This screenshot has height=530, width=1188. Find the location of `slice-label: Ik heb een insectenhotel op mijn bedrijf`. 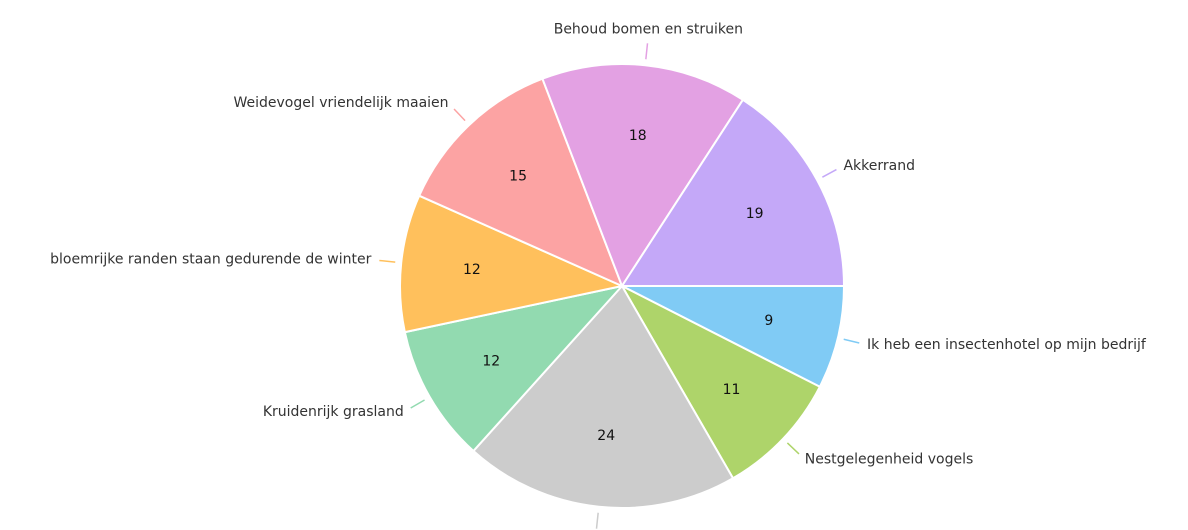

slice-label: Ik heb een insectenhotel op mijn bedrijf is located at coordinates (1007, 345).